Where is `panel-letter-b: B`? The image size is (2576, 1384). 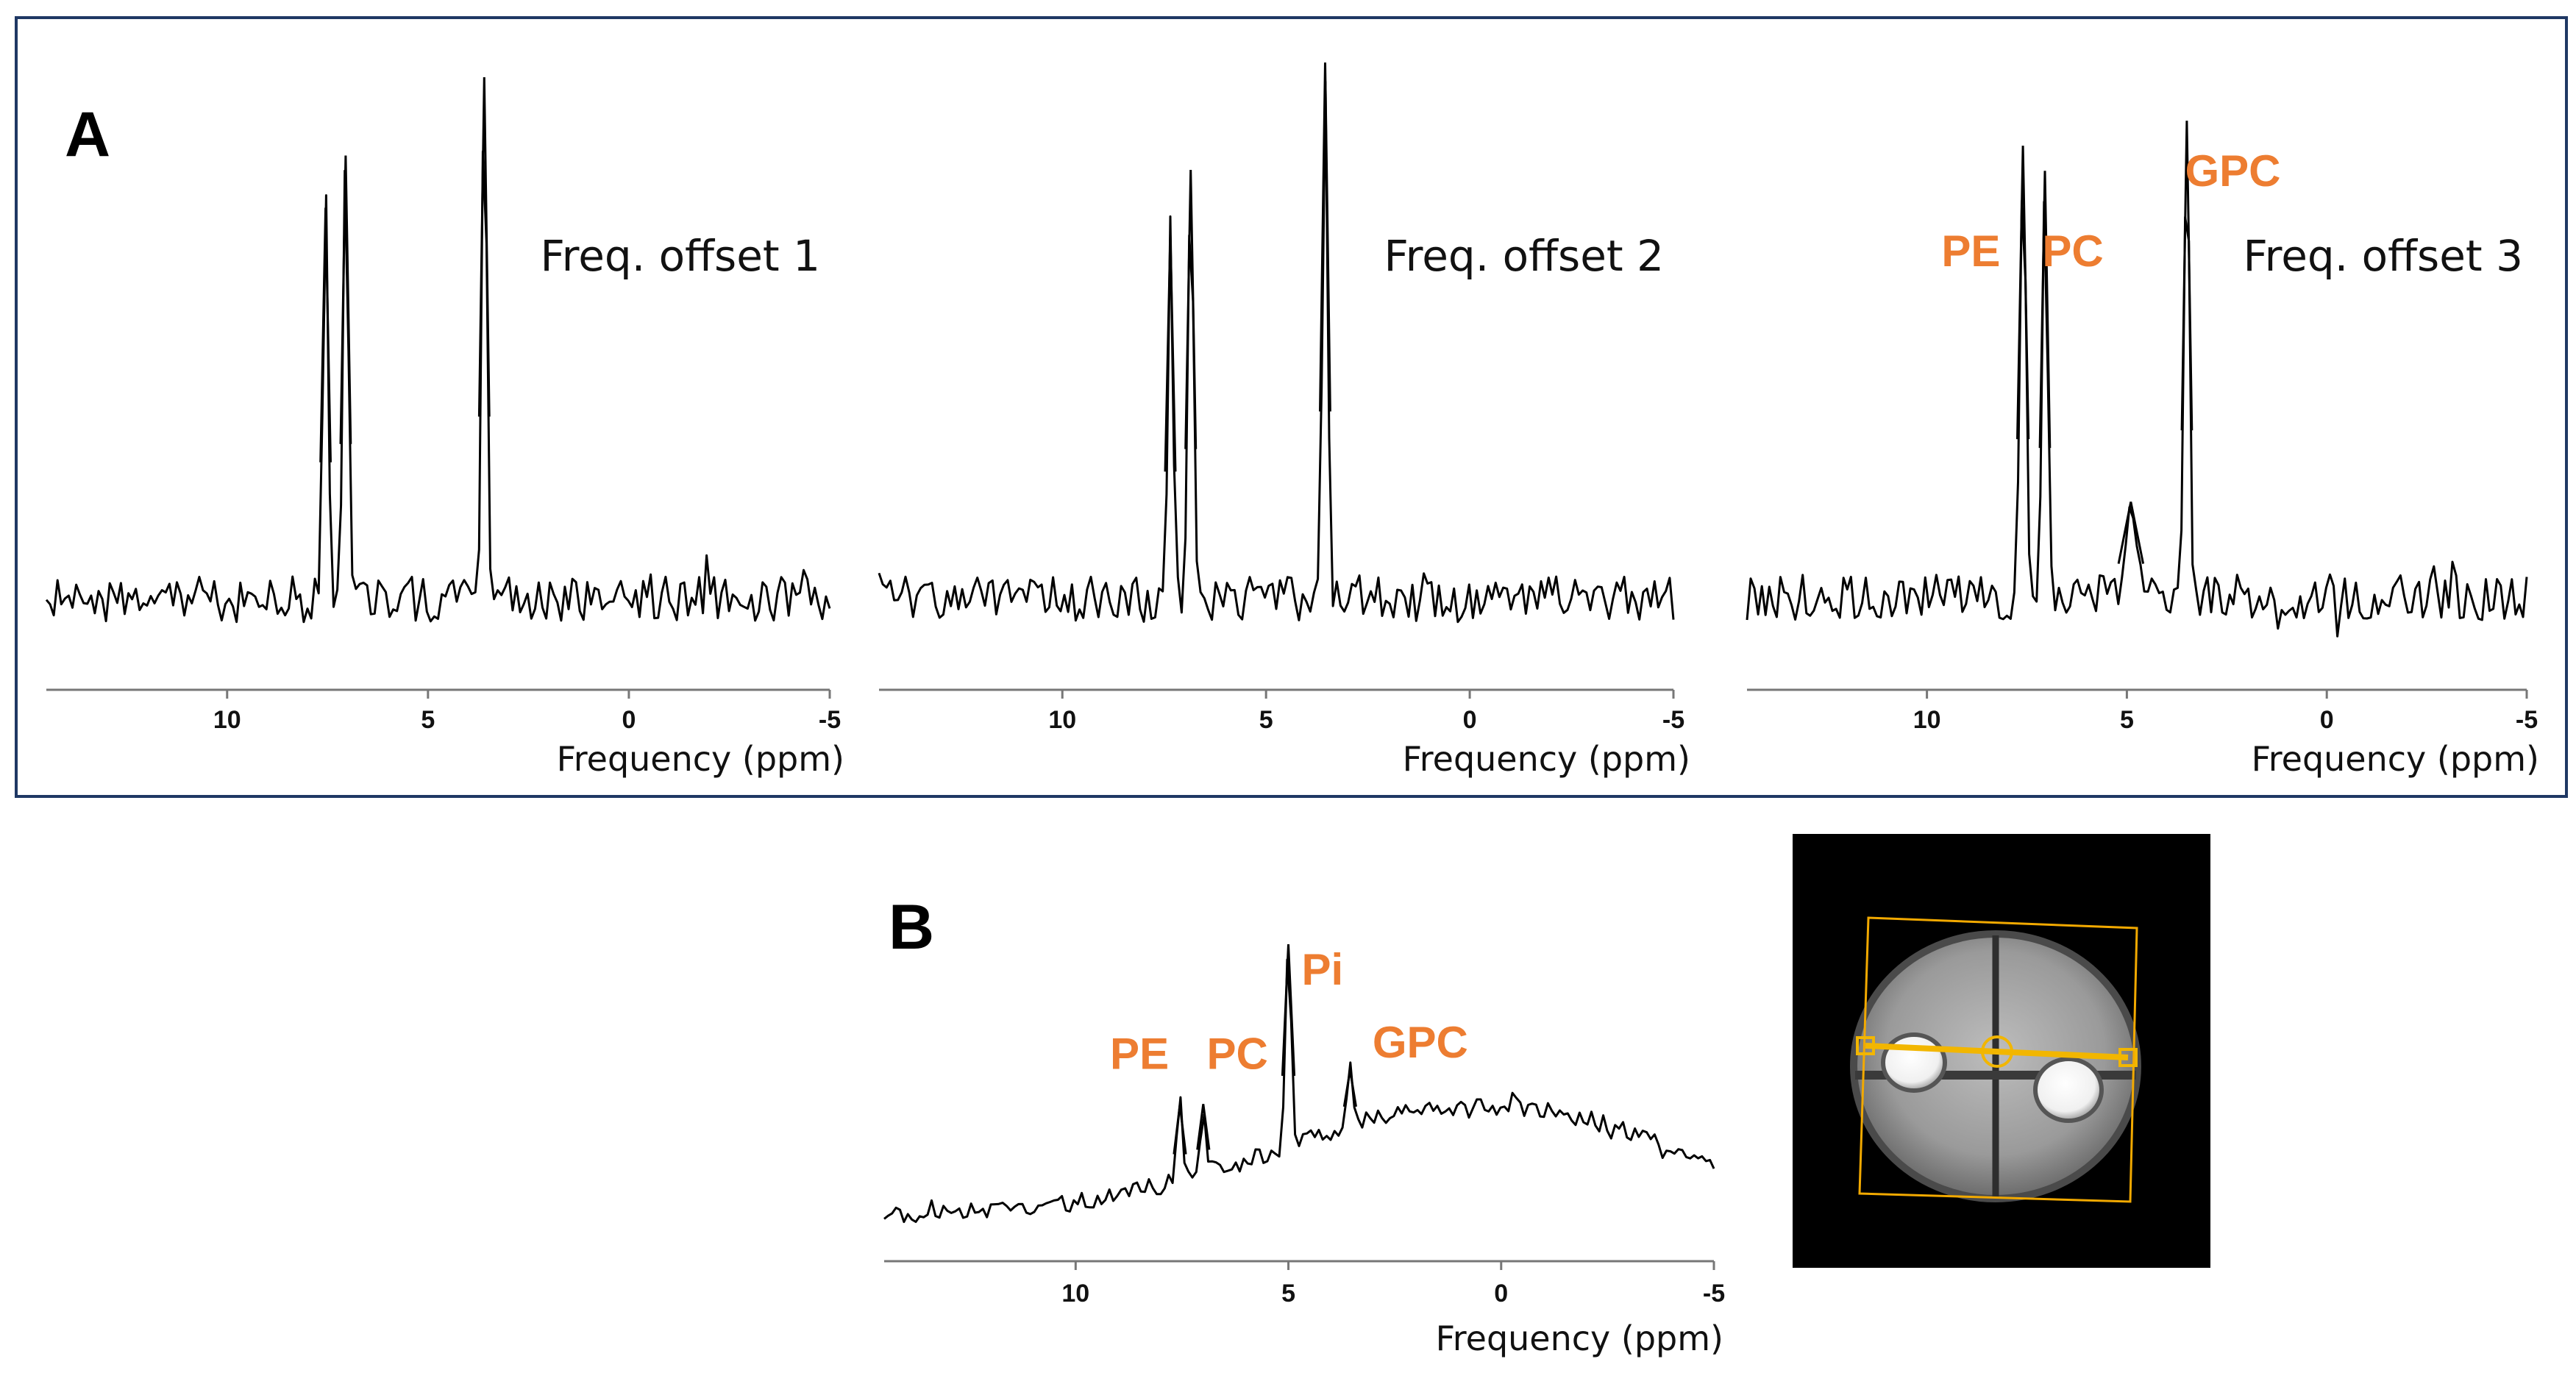
panel-letter-b: B is located at coordinates (911, 927).